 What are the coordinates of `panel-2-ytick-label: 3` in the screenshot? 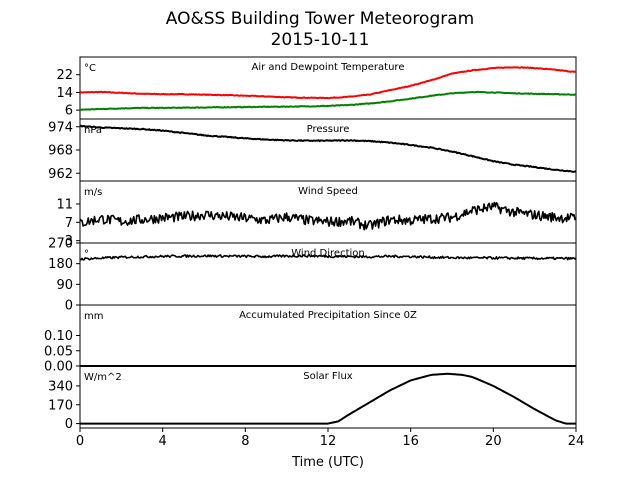 It's located at (69, 241).